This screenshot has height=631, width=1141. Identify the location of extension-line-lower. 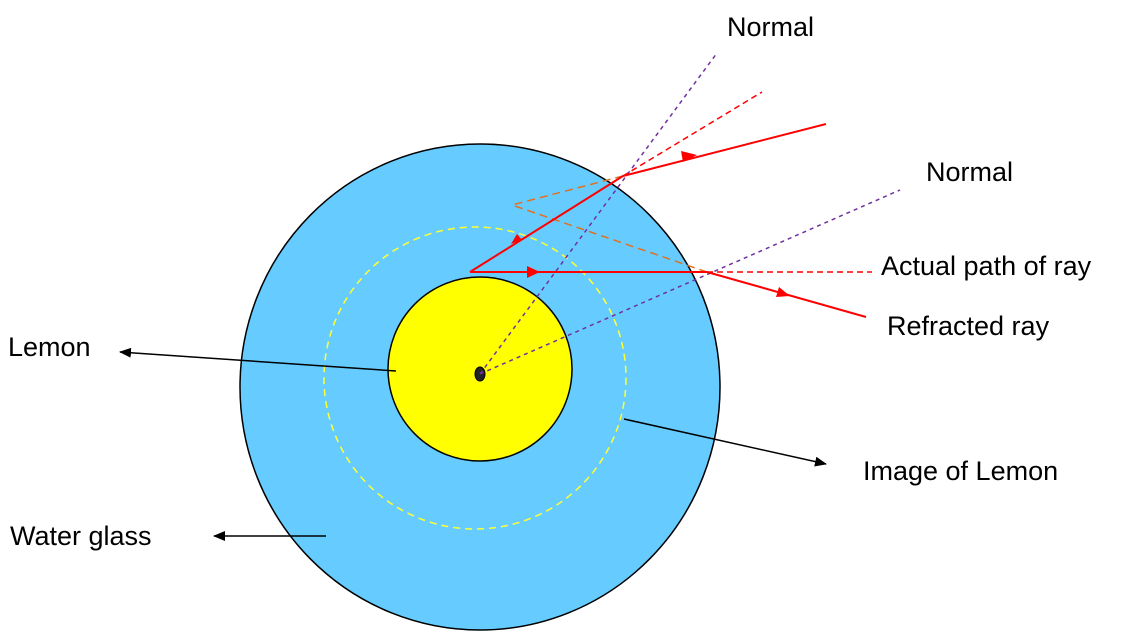
(609, 238).